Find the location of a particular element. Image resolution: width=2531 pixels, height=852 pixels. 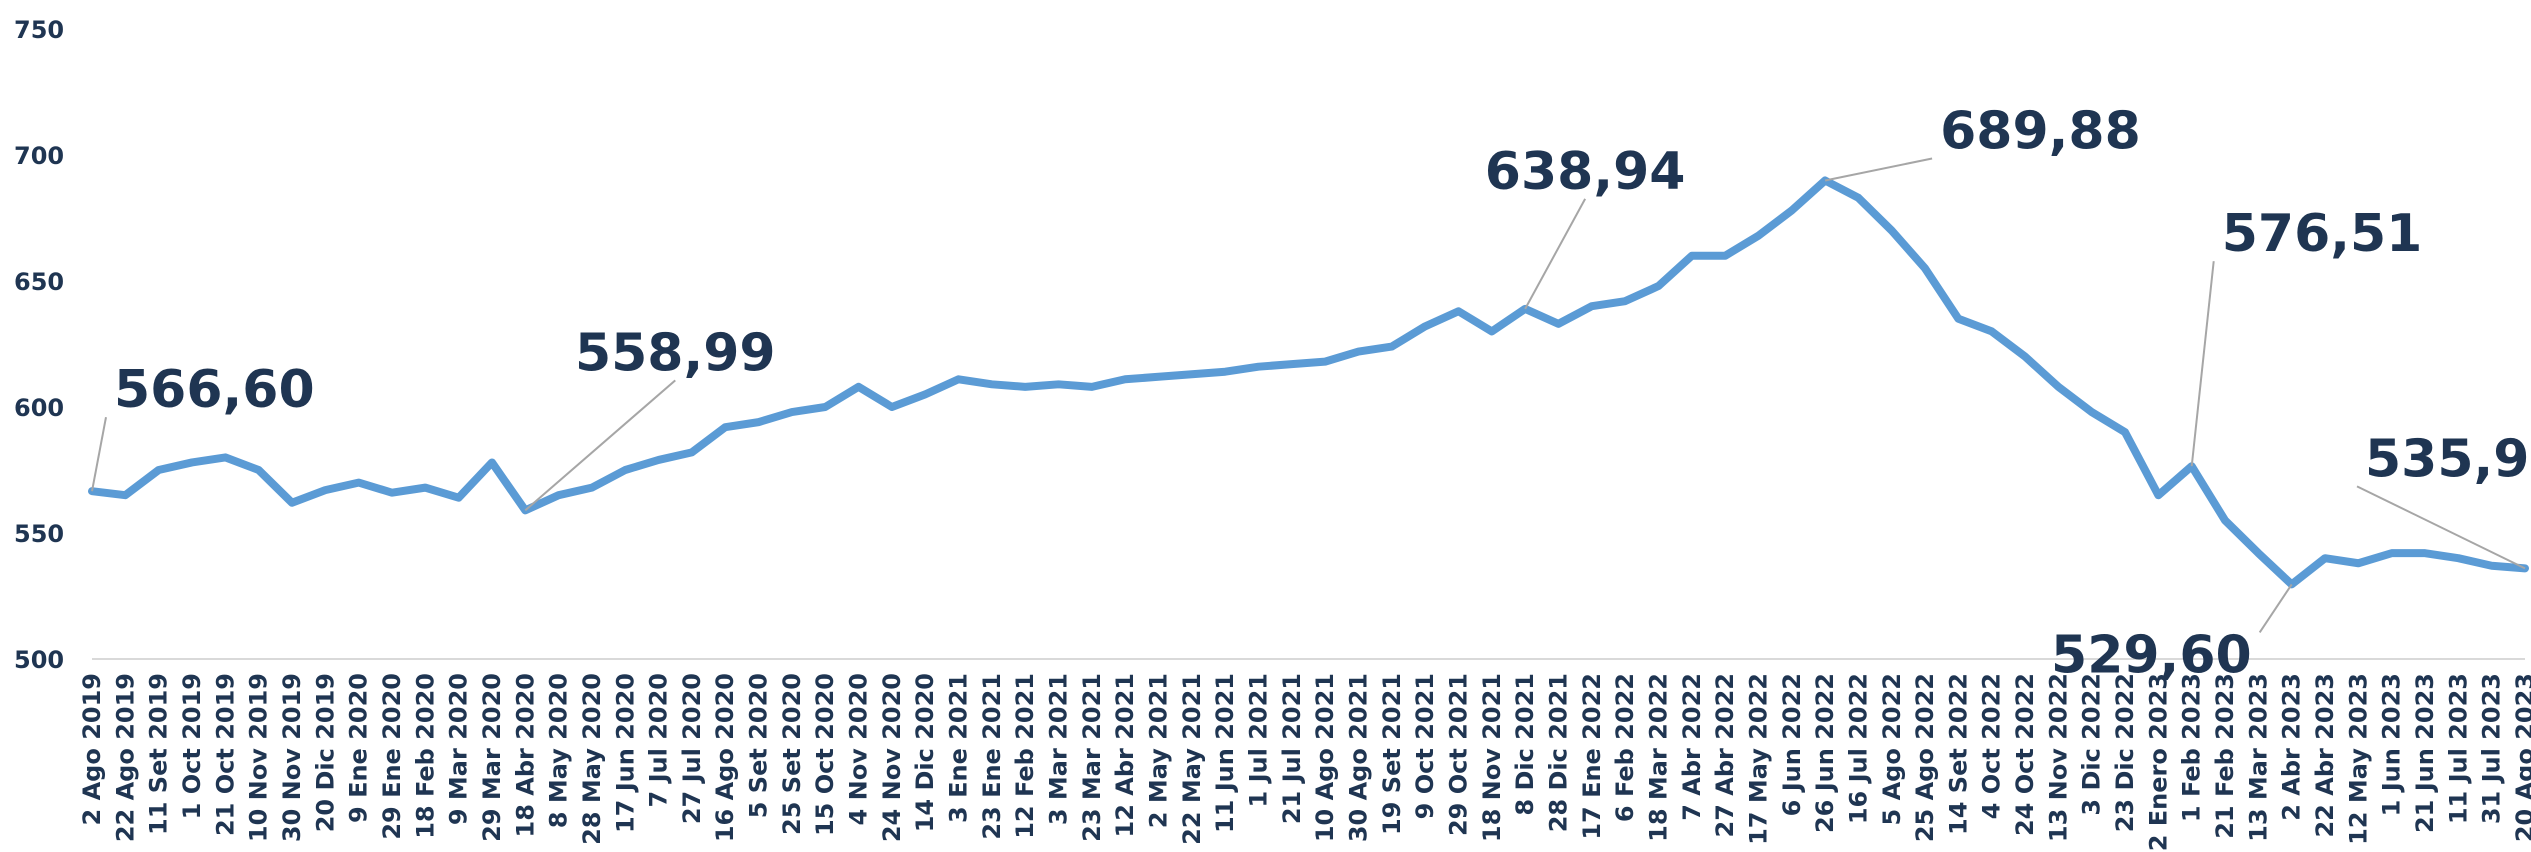

x-tick-label: 13 Mar 2023 is located at coordinates (2258, 757).